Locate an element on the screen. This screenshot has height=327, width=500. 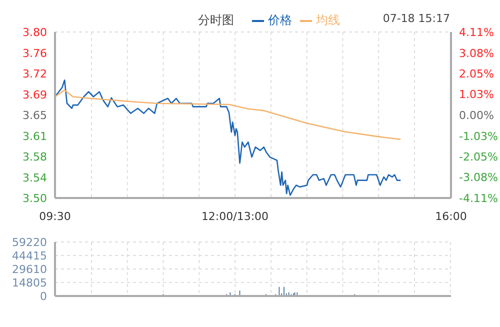
y2-tick-label: -3.08% is located at coordinates (478, 177).